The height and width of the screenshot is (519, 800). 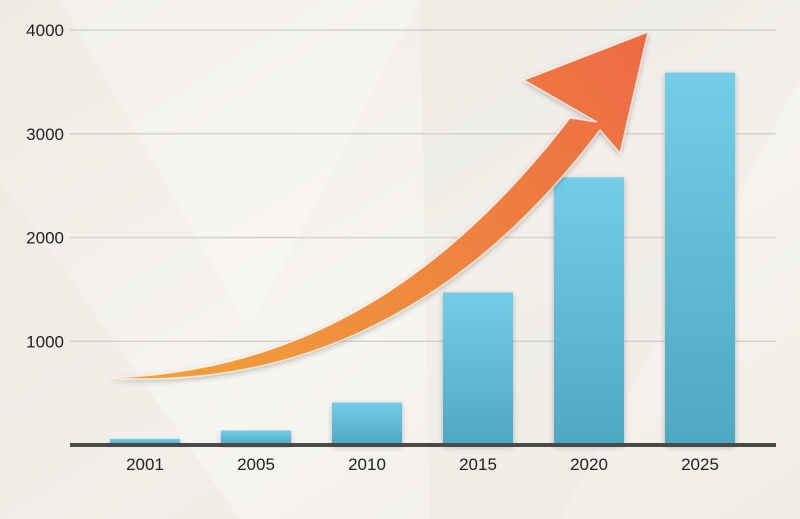 I want to click on x-tick-label: 2005, so click(x=256, y=464).